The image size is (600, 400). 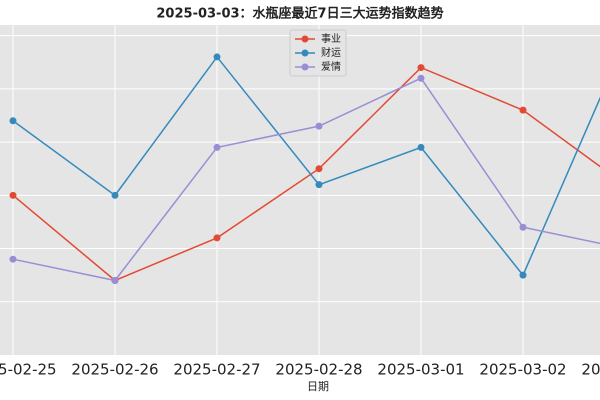 What do you see at coordinates (299, 14) in the screenshot?
I see `chart-title: 2025-03-03：水瓶座最近7日三大运势指数趋势` at bounding box center [299, 14].